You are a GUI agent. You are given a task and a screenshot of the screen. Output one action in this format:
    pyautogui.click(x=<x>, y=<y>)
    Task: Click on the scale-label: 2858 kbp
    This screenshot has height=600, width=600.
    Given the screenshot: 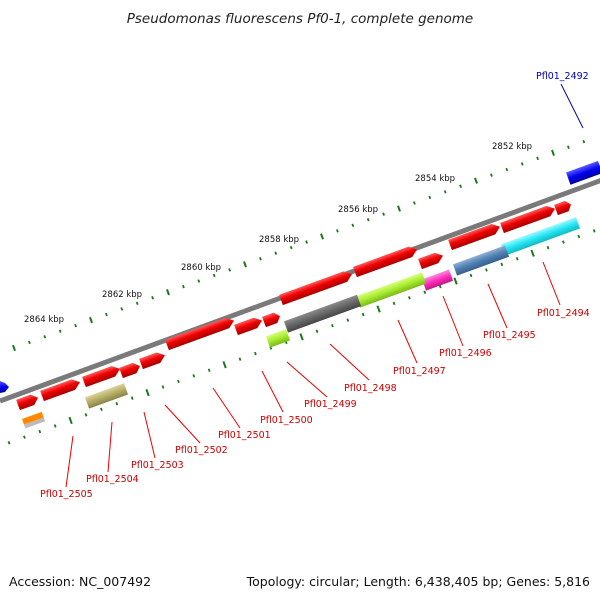 What is the action you would take?
    pyautogui.click(x=279, y=240)
    